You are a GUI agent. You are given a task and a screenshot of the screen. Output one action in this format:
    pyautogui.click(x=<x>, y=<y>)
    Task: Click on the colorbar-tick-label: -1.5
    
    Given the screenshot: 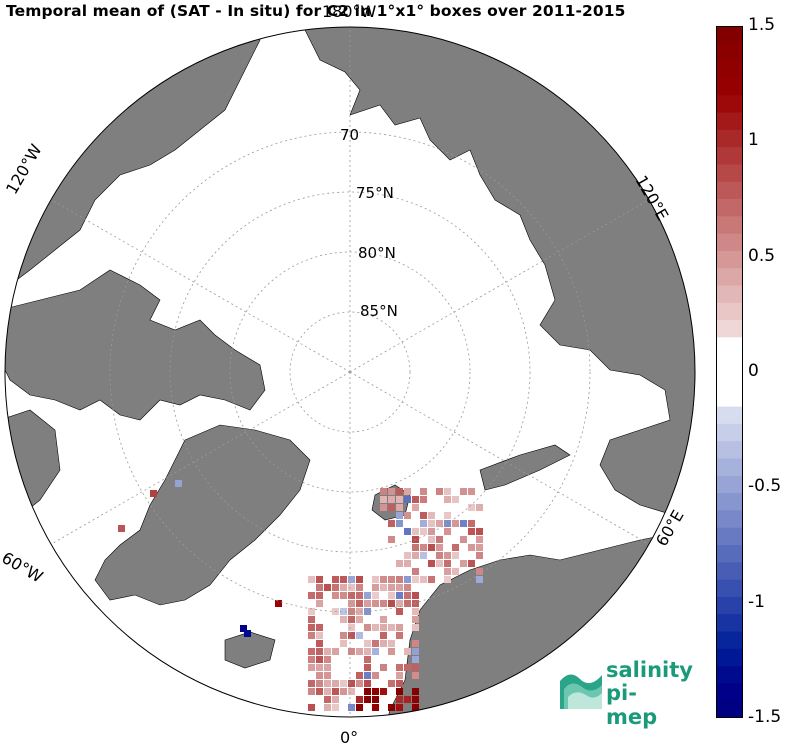 What is the action you would take?
    pyautogui.click(x=765, y=717)
    